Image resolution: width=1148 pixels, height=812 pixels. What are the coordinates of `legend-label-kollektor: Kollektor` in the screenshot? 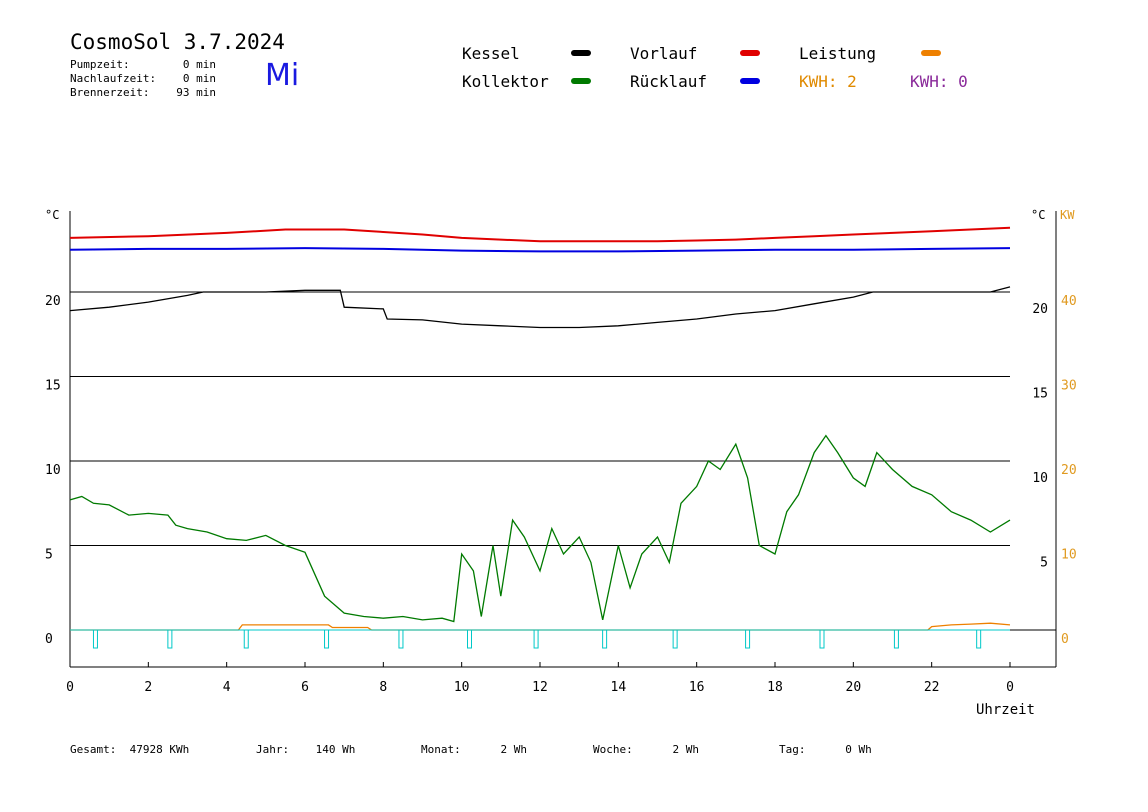 It's located at (505, 81).